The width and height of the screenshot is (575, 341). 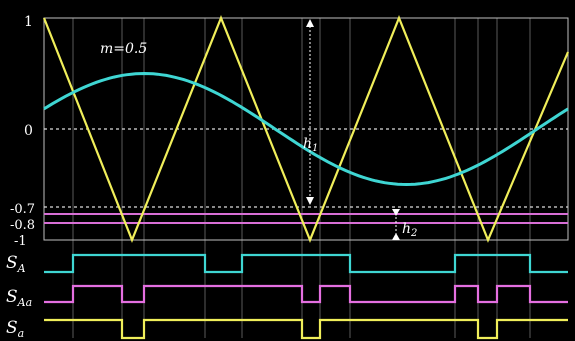 I want to click on signal-sa-lower-label: Sa, so click(x=15, y=329).